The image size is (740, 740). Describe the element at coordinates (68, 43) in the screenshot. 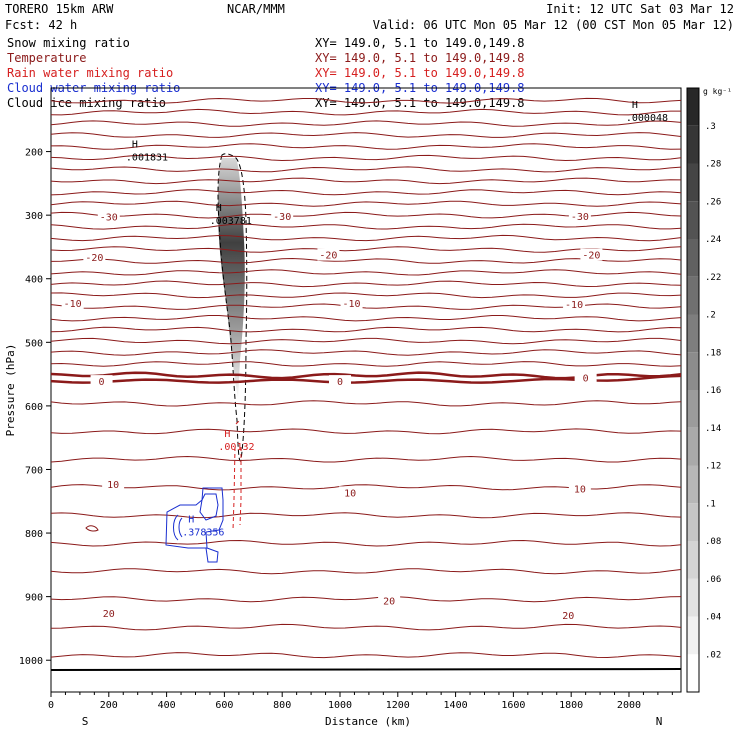

I see `legend-snow: Snow mixing ratio` at that location.